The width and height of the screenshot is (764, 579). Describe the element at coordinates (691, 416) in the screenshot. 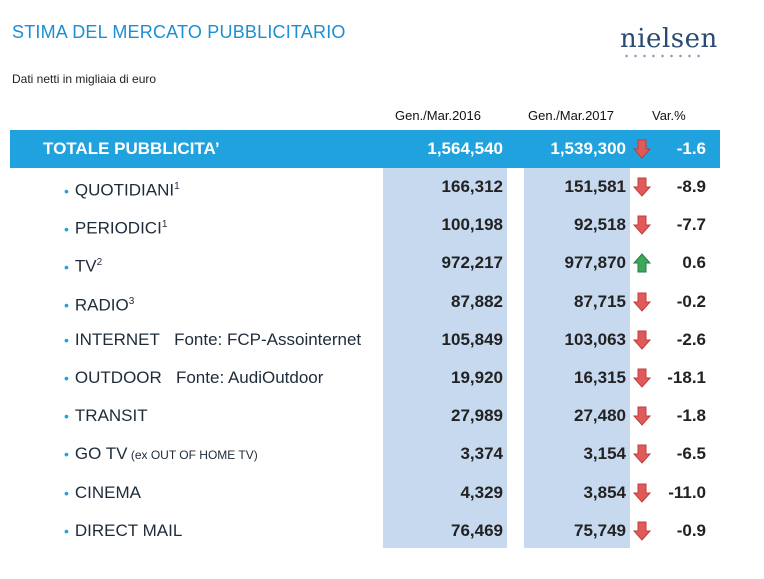

I see `var-value: -1.8` at that location.